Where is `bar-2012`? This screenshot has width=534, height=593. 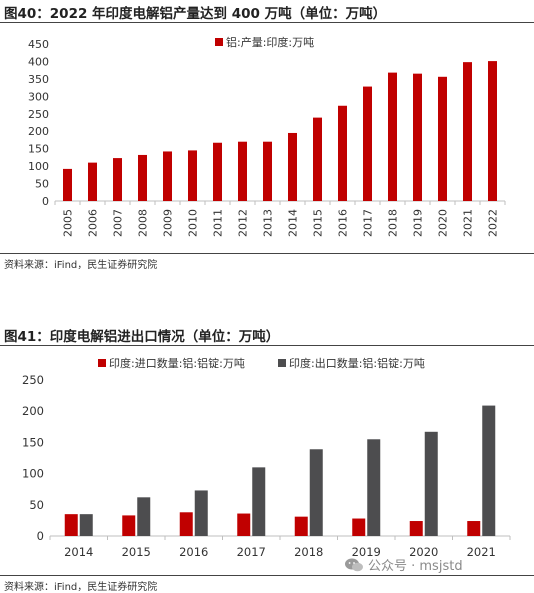 bar-2012 is located at coordinates (242, 171).